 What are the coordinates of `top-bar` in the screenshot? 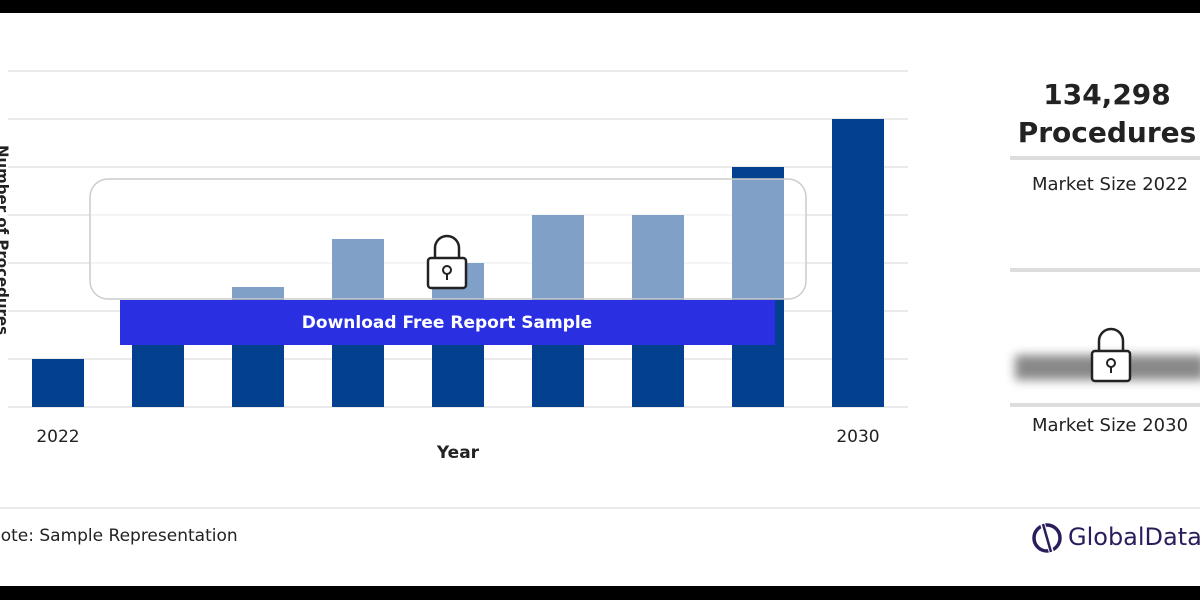 It's located at (600, 6).